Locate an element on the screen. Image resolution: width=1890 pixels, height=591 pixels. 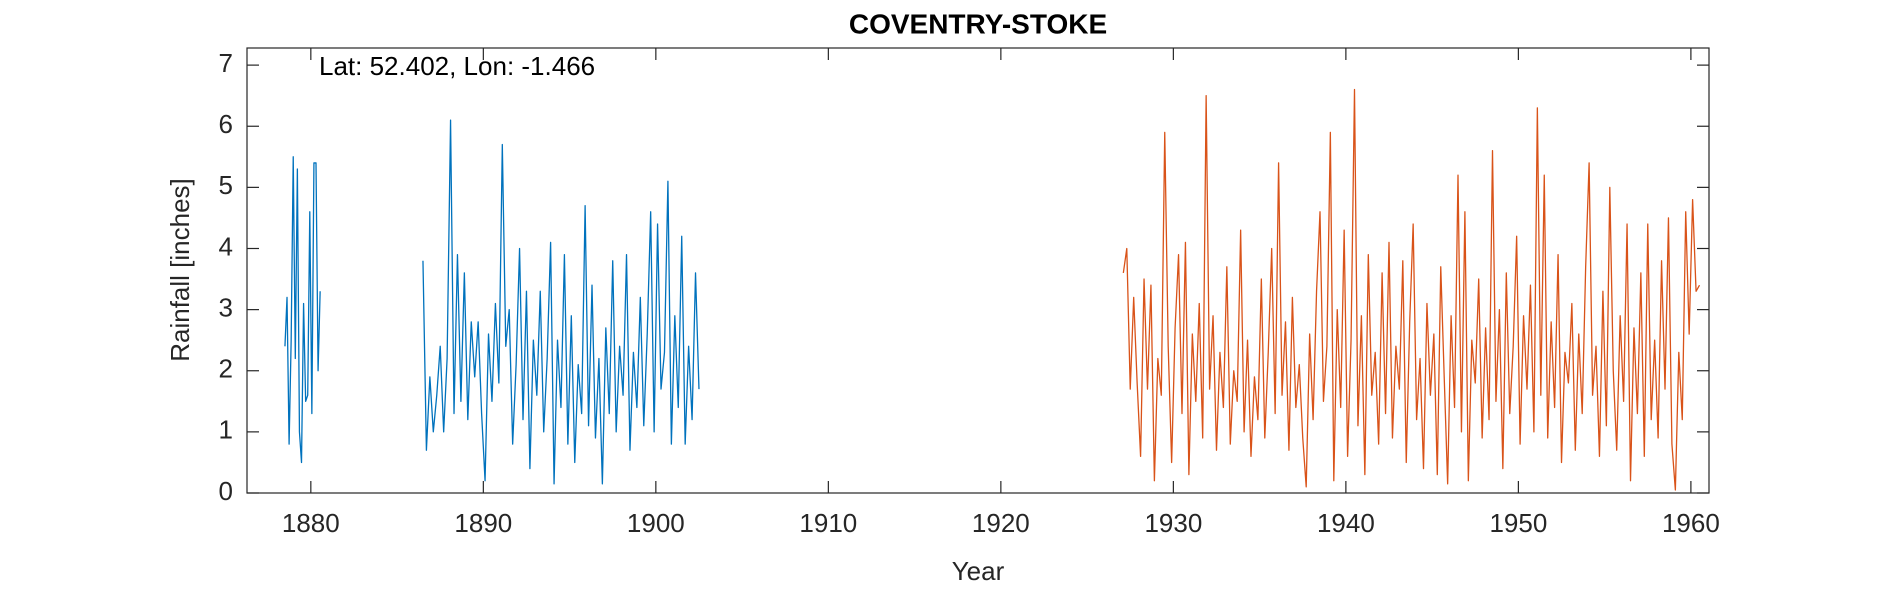
x-tick-label: 1960 is located at coordinates (1691, 523).